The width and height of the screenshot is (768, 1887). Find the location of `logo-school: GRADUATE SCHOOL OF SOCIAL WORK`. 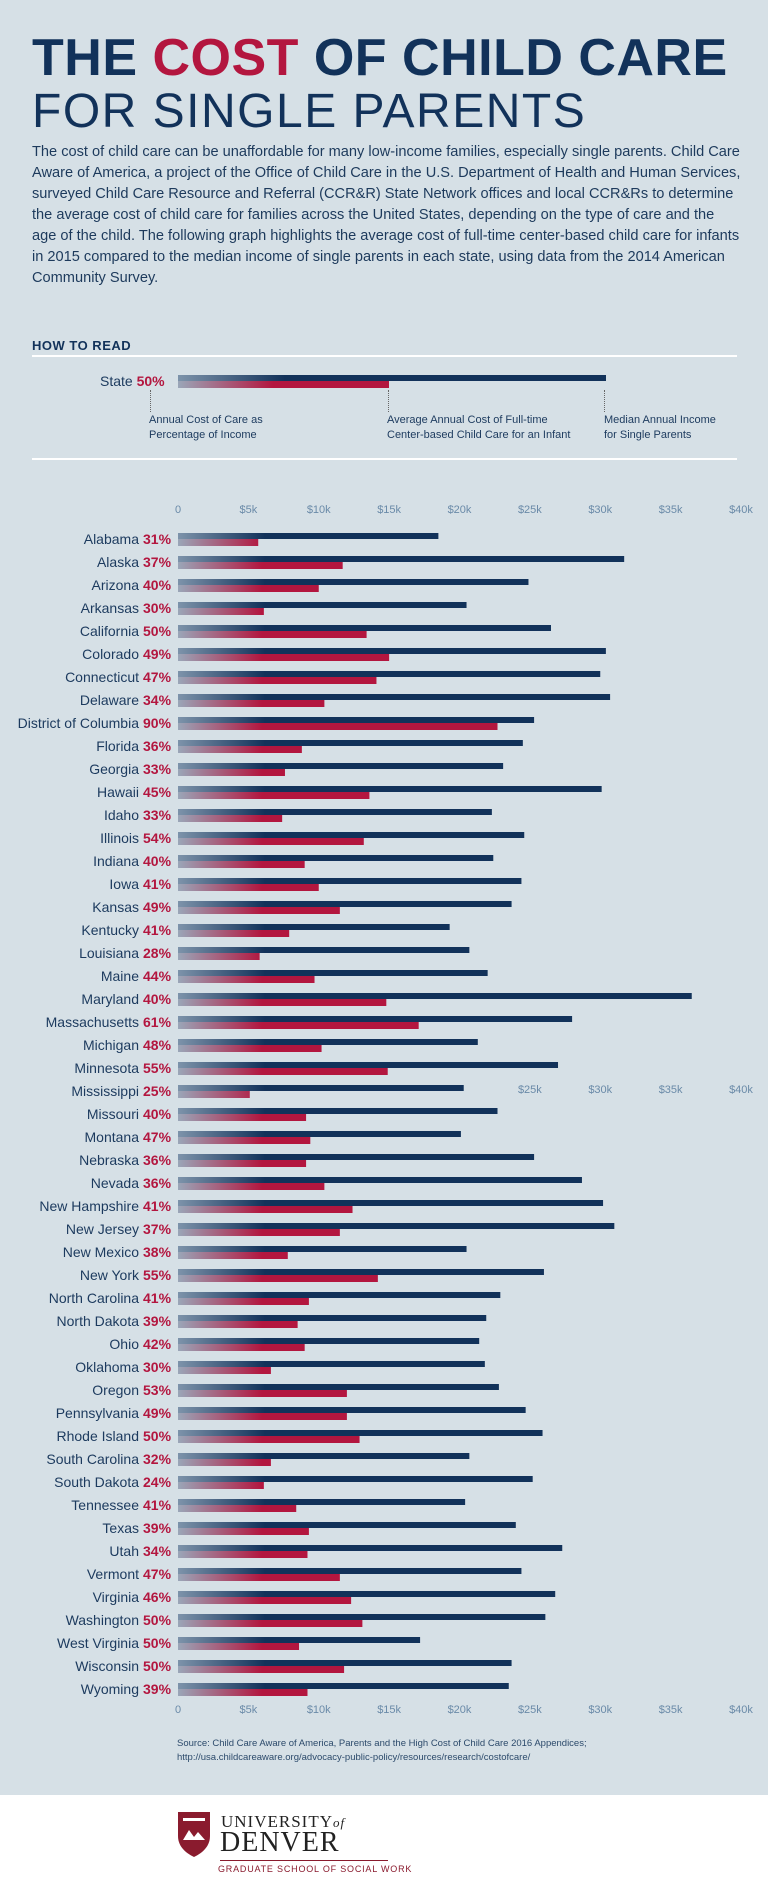

logo-school: GRADUATE SCHOOL OF SOCIAL WORK is located at coordinates (315, 1869).